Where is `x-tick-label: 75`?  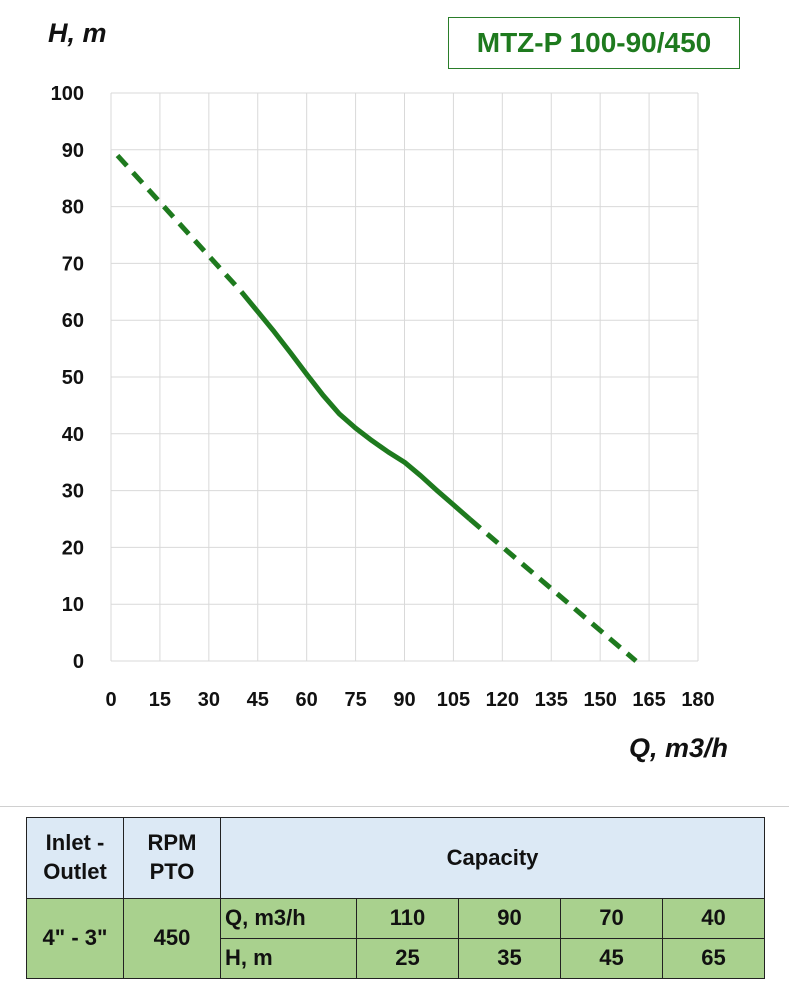 x-tick-label: 75 is located at coordinates (355, 700).